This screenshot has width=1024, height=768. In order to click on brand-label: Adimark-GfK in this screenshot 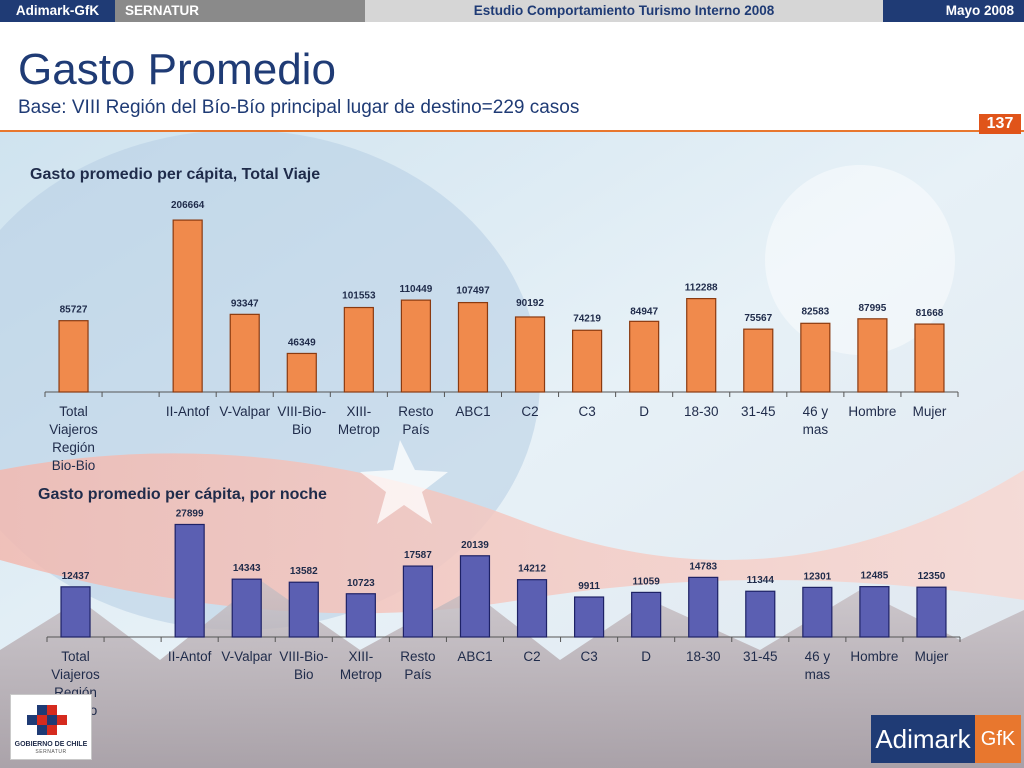, I will do `click(57, 11)`.